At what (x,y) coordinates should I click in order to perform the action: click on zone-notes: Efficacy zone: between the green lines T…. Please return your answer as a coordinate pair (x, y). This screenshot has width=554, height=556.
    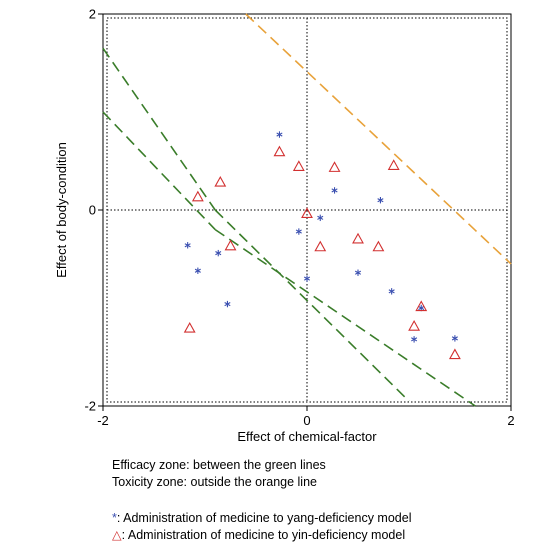
    Looking at the image, I should click on (219, 474).